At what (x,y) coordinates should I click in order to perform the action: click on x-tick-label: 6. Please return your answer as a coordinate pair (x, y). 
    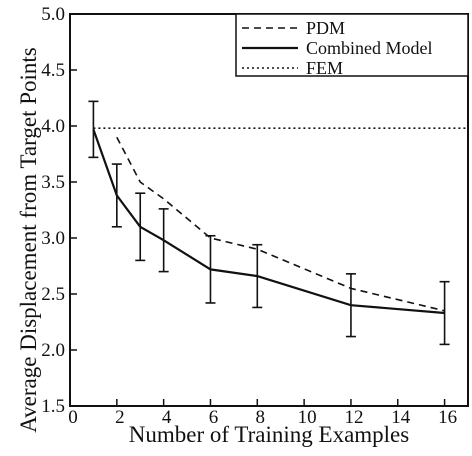
    Looking at the image, I should click on (214, 417).